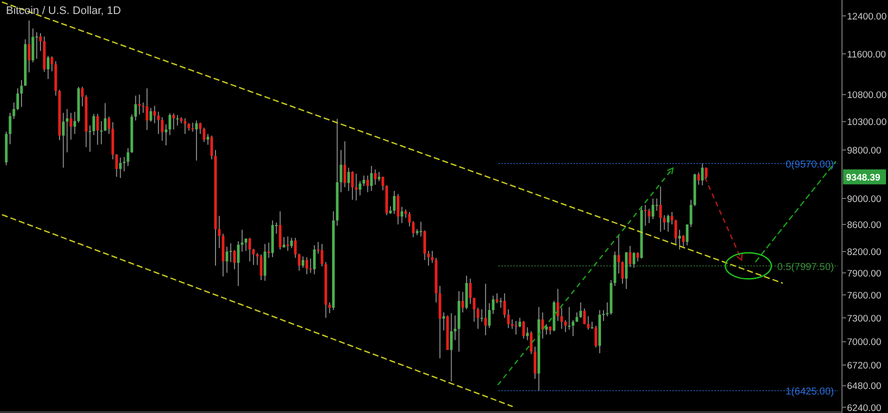 Image resolution: width=888 pixels, height=413 pixels. I want to click on ref-line-label: 1(6425.00), so click(810, 392).